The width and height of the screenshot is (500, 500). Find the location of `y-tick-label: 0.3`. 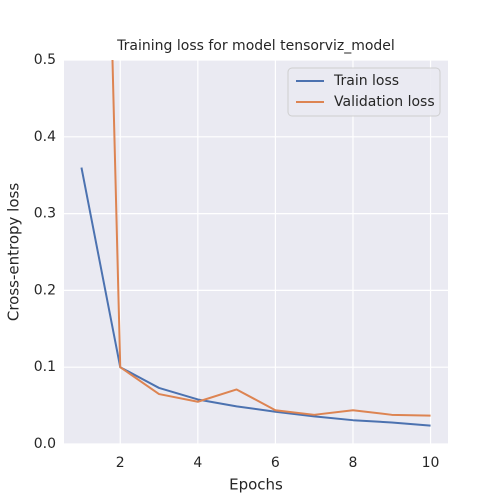

y-tick-label: 0.3 is located at coordinates (45, 214).